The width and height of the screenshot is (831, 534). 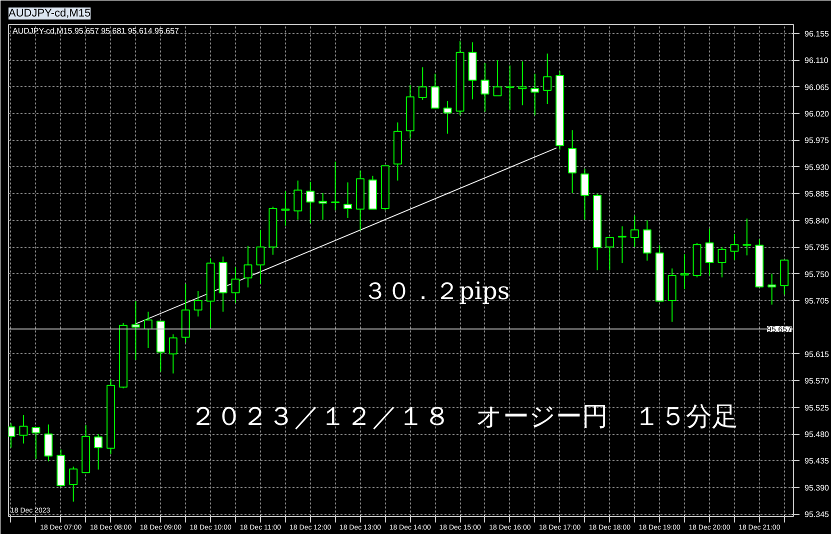 I want to click on annotation: ３０．２pips, so click(x=436, y=290).